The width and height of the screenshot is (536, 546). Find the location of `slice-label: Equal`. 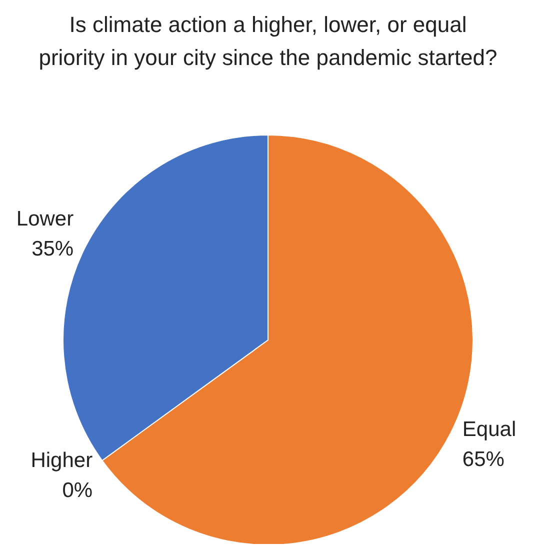

slice-label: Equal is located at coordinates (489, 429).